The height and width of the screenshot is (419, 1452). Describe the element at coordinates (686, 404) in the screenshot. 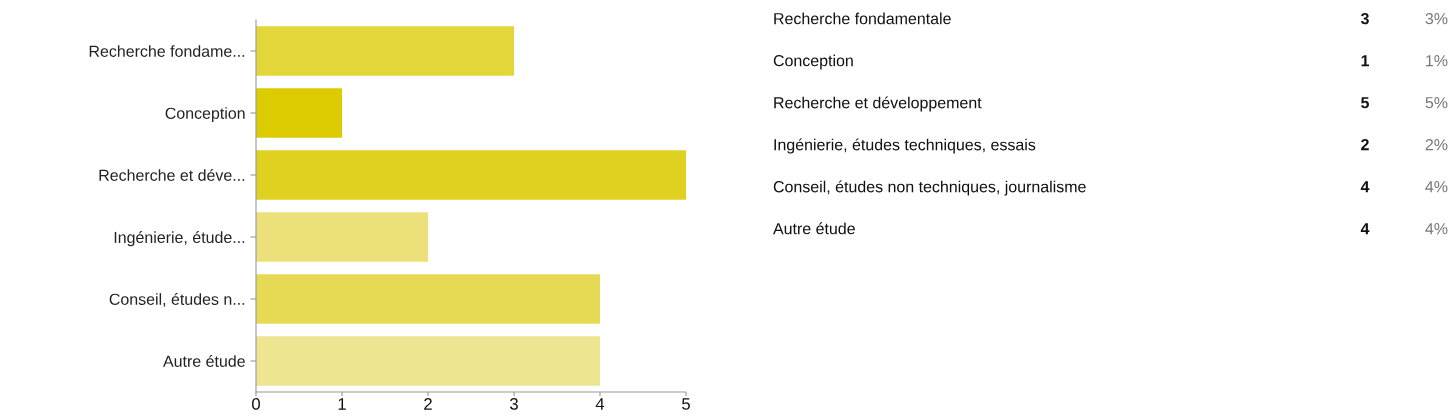

I see `x-tick-label: 5` at that location.